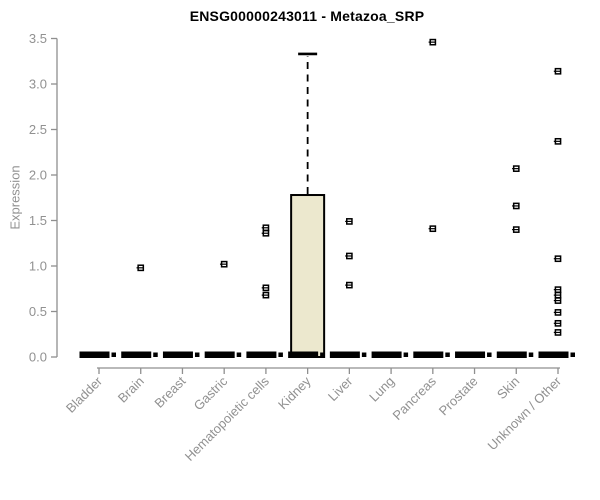 The width and height of the screenshot is (600, 500). I want to click on x-category-label: Kidney, so click(294, 392).